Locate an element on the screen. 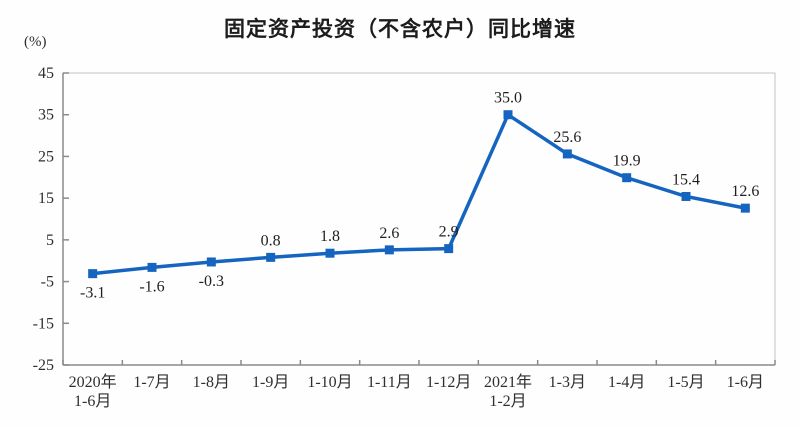  y-tick-label: 35 is located at coordinates (46, 115).